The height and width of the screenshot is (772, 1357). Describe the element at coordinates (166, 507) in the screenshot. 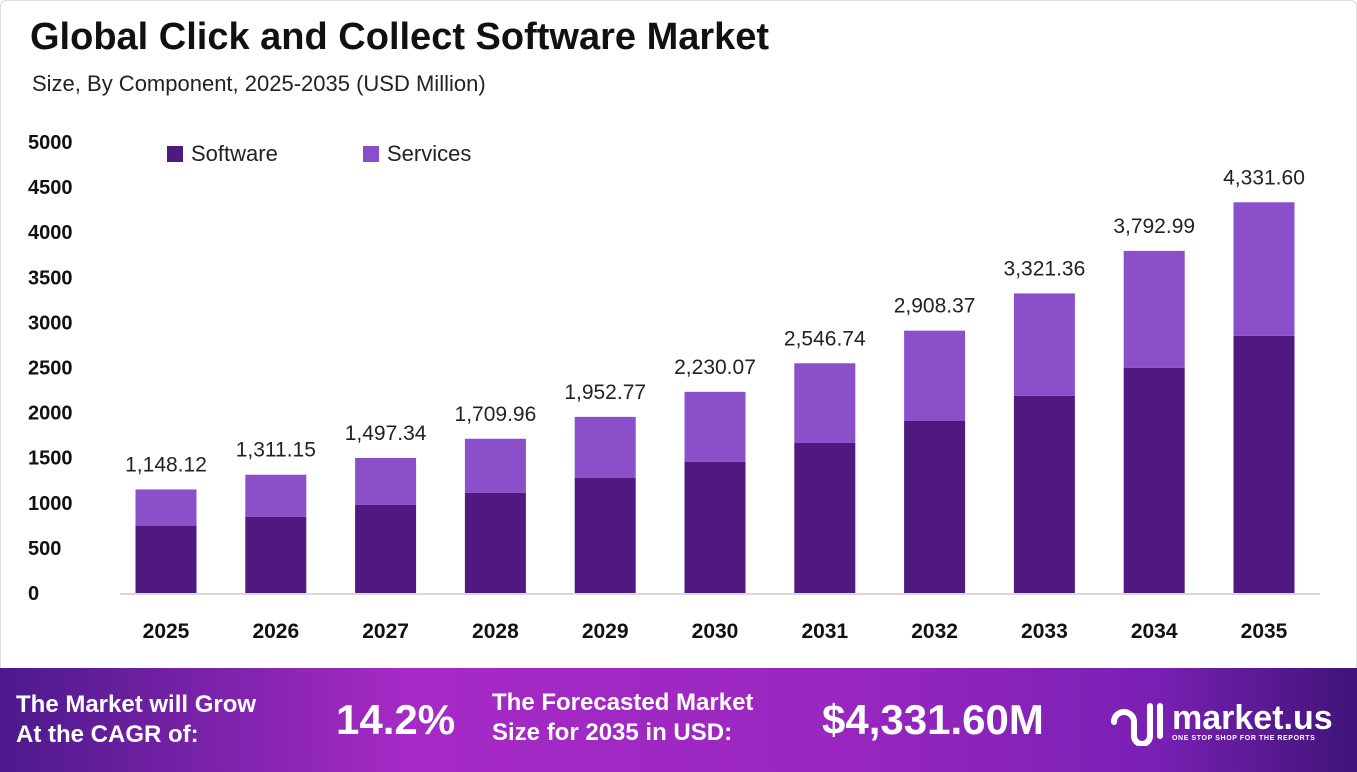

I see `bar-services-2025` at that location.